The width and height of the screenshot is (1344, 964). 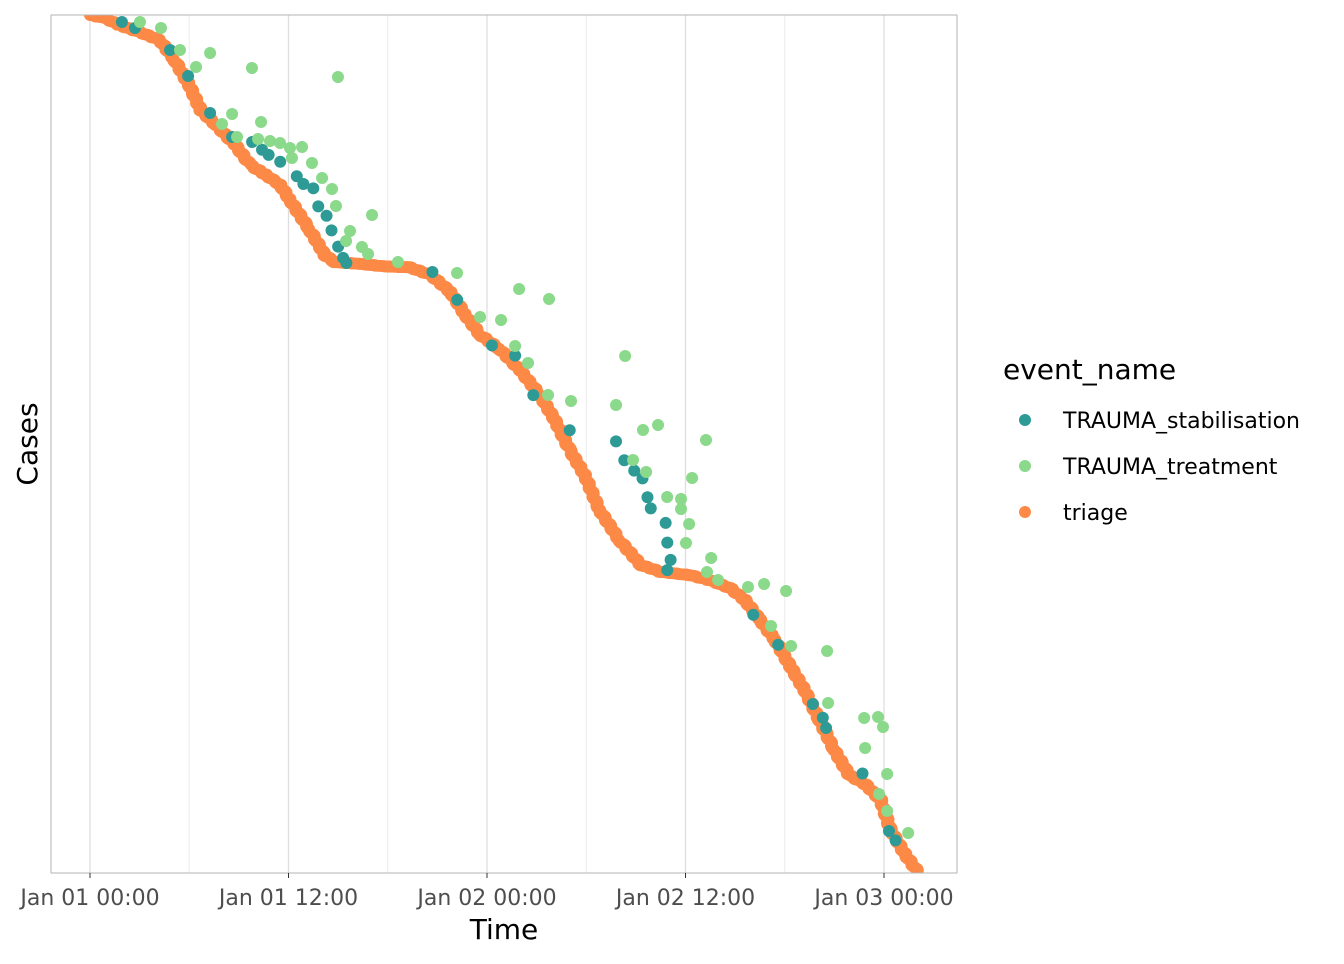 I want to click on x-tick-label: Jan 01 12:00, so click(x=287, y=898).